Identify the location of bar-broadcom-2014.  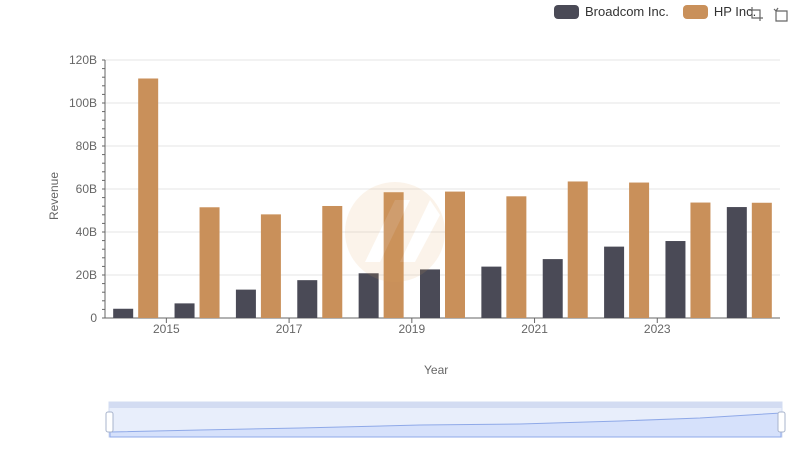
(123, 313).